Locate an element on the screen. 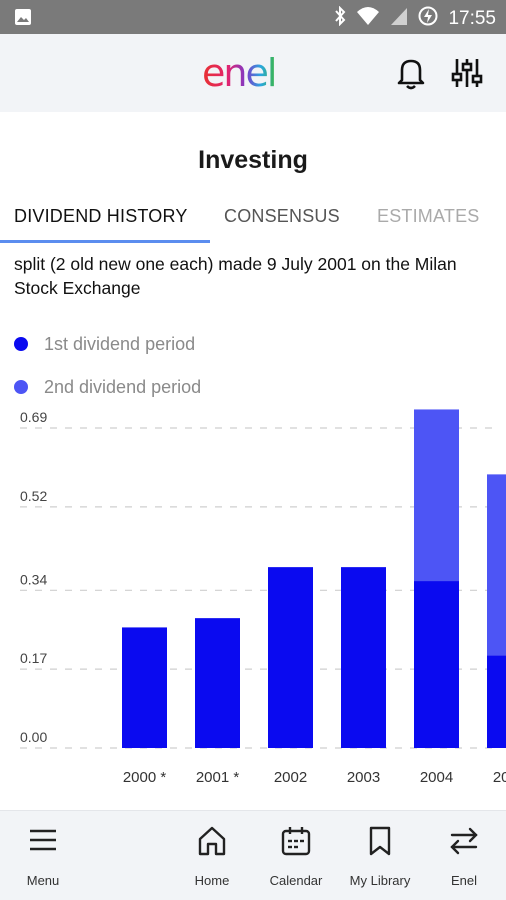 The height and width of the screenshot is (900, 506). nav-label-my-library: My Library is located at coordinates (380, 880).